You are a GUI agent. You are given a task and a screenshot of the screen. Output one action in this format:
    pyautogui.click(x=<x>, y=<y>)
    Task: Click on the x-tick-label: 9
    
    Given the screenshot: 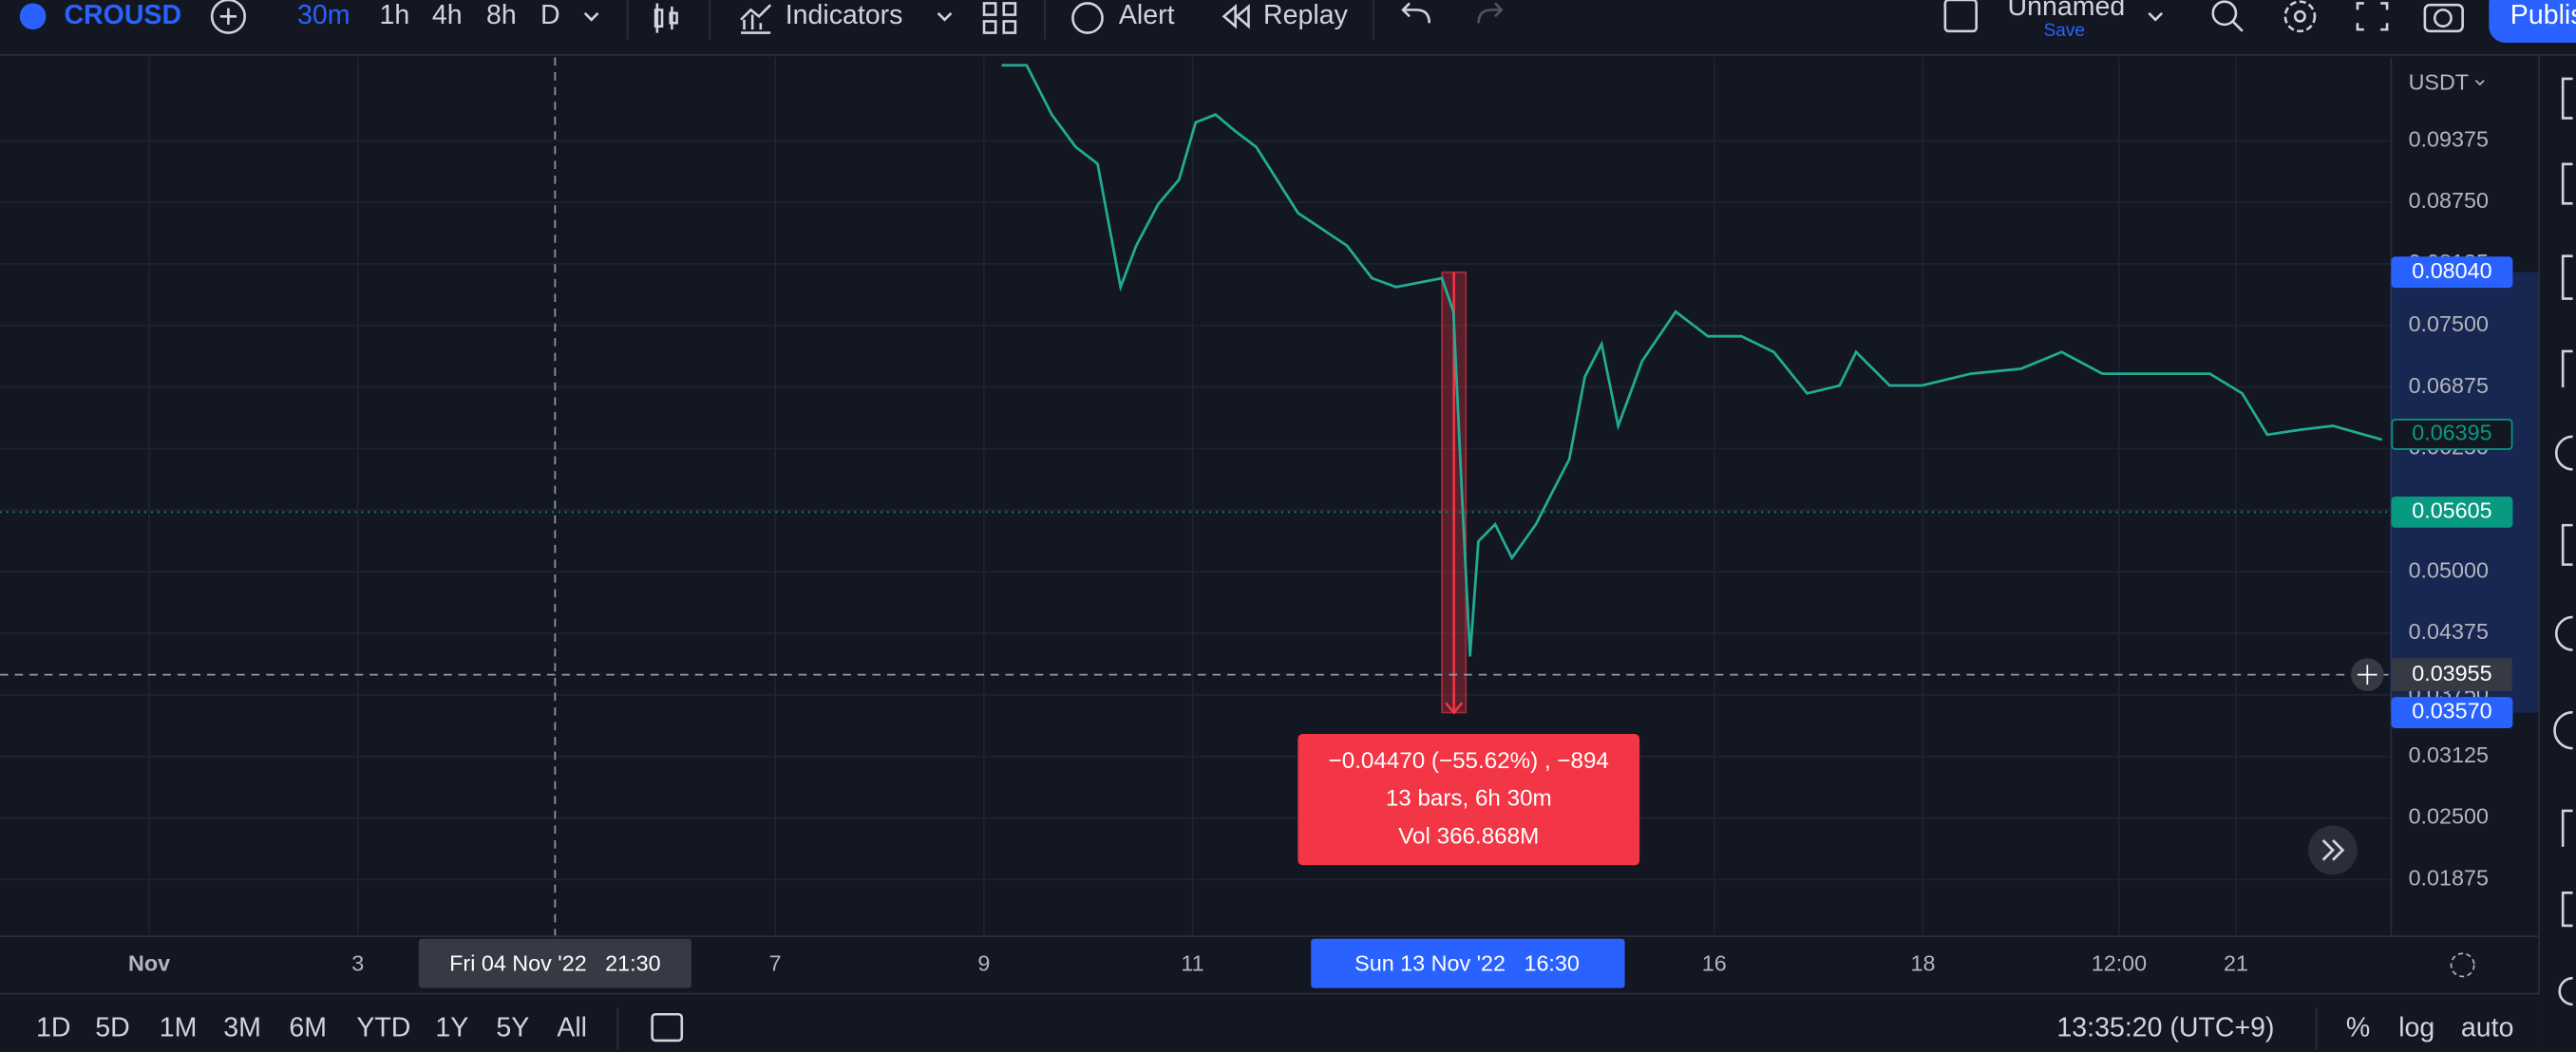 What is the action you would take?
    pyautogui.click(x=983, y=963)
    